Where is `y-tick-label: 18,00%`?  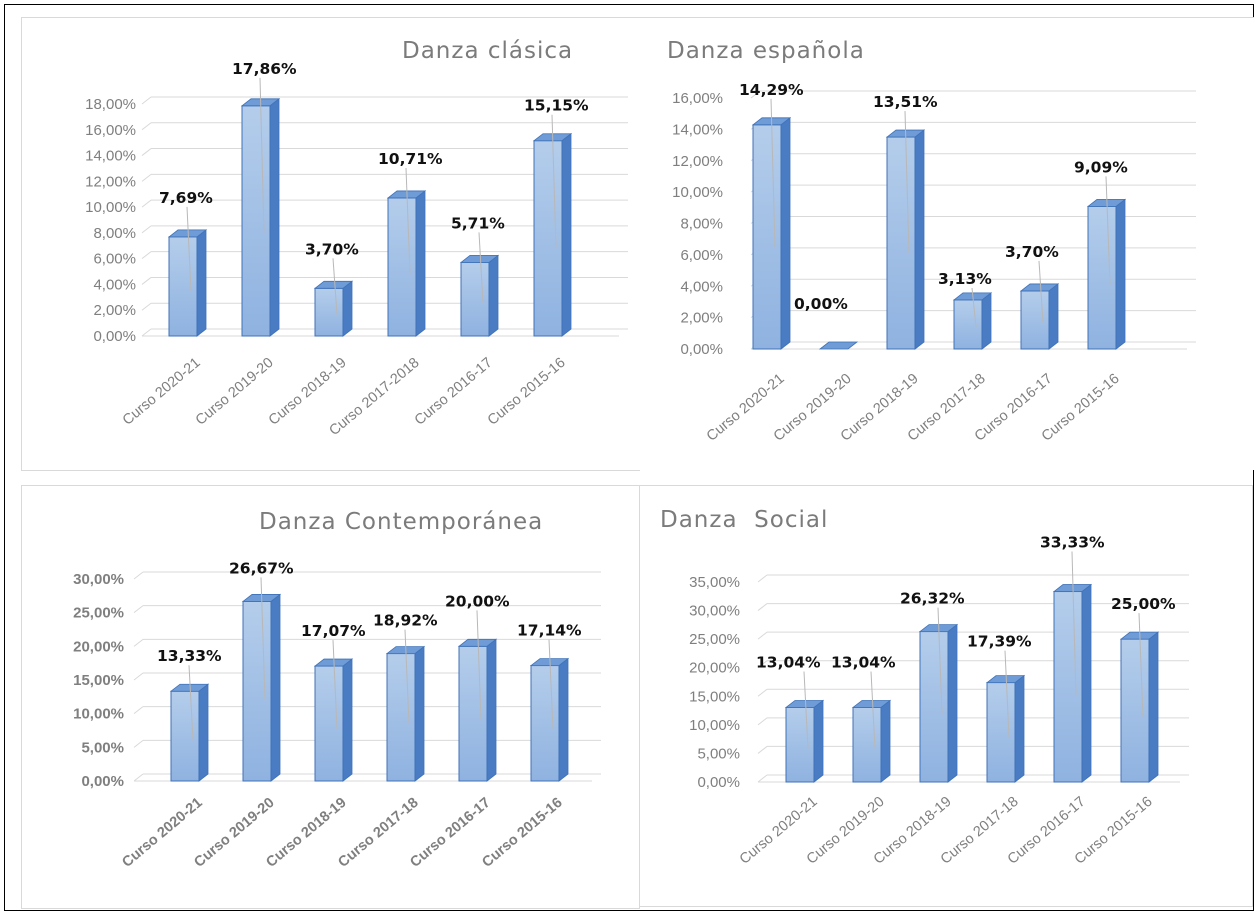 y-tick-label: 18,00% is located at coordinates (110, 104).